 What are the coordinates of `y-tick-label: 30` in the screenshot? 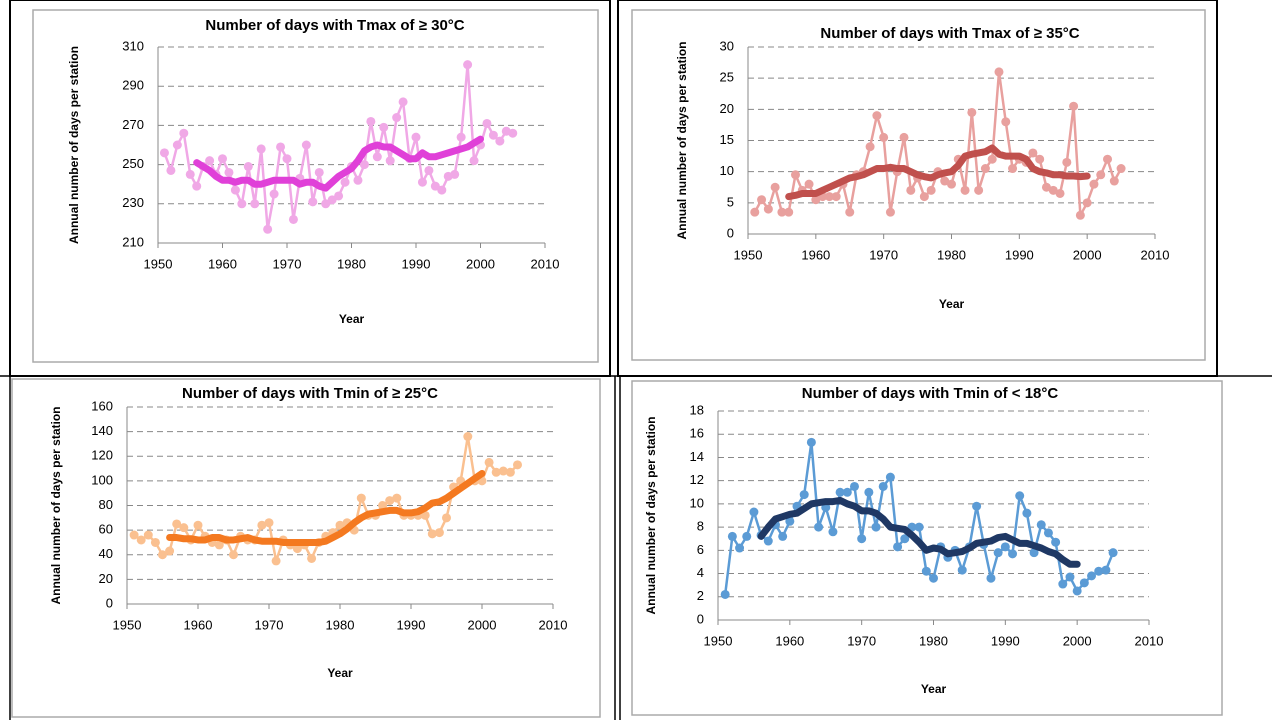 It's located at (727, 45).